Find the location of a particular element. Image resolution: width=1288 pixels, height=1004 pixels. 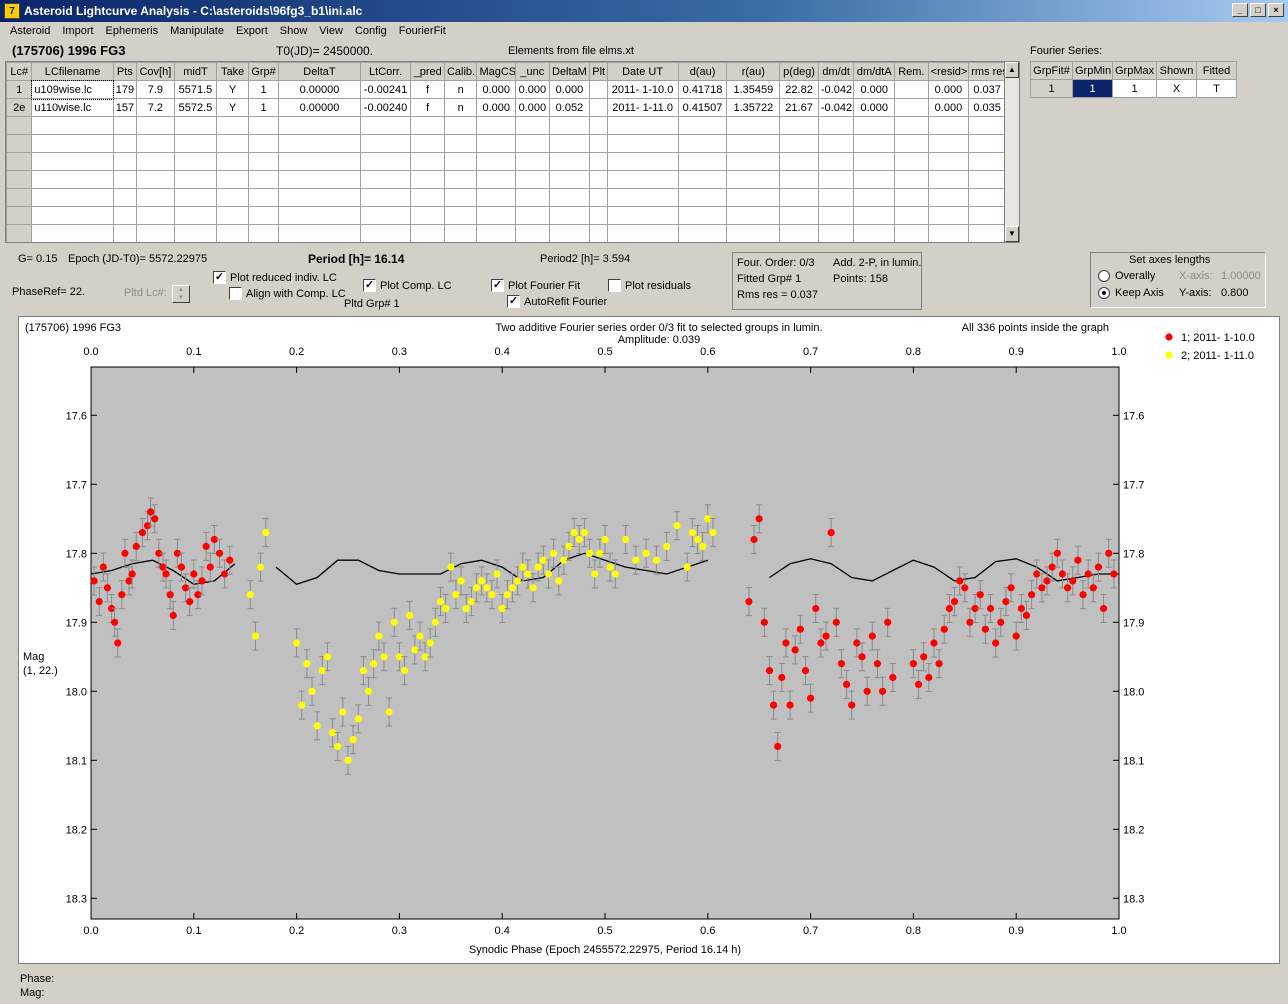

table-scrollbar: ▲ ▼ is located at coordinates (1012, 152).